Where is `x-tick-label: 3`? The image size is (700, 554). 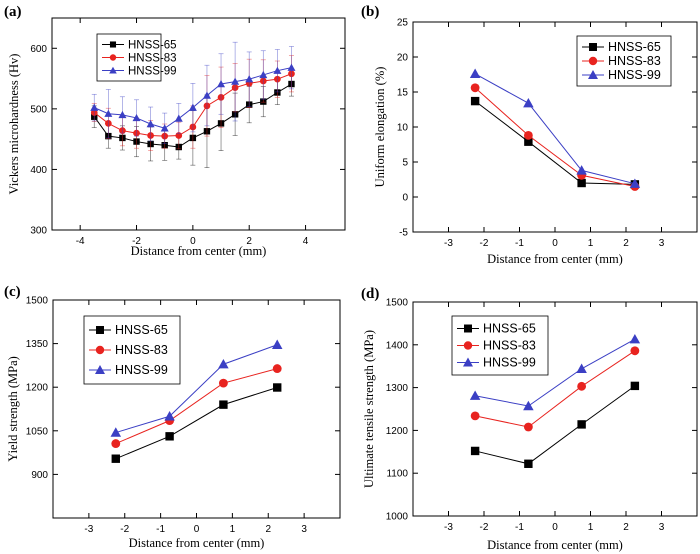
x-tick-label: 3 is located at coordinates (304, 529).